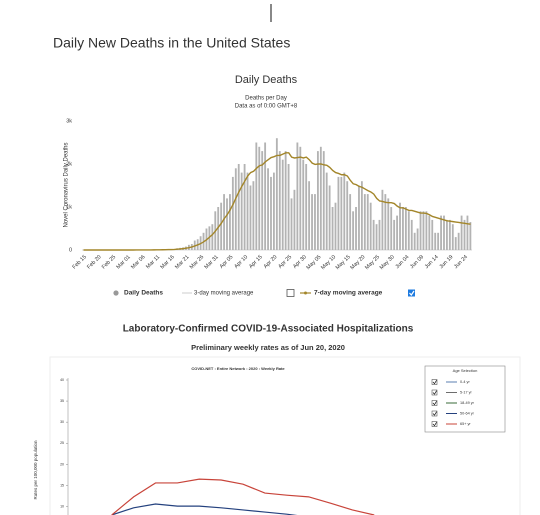 The height and width of the screenshot is (515, 540). I want to click on x-tick-label: Mar 31, so click(212, 262).